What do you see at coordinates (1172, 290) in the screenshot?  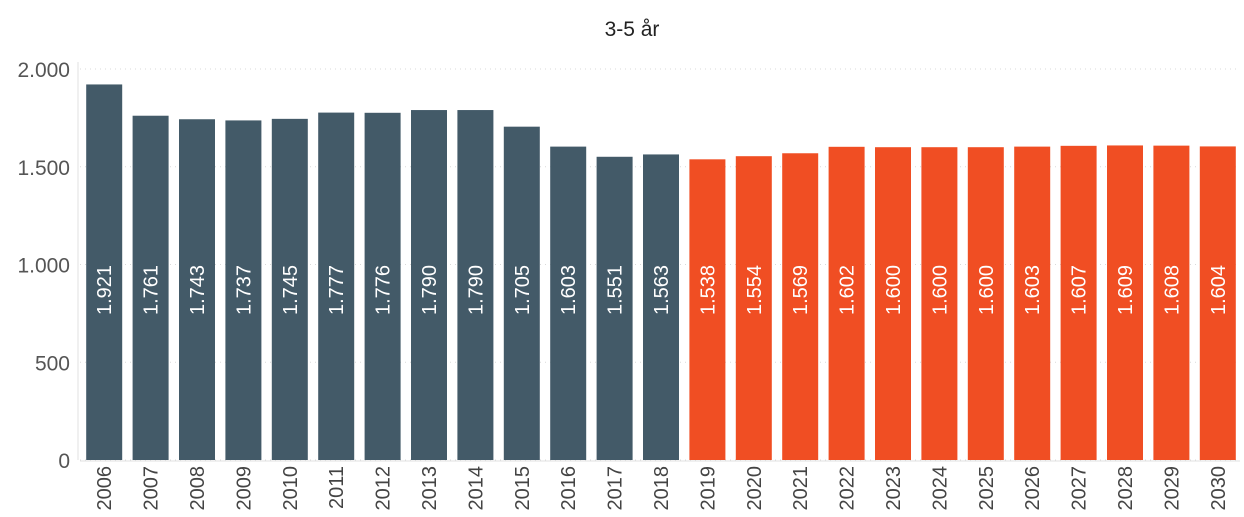 I see `bar-value-label: 1.608` at bounding box center [1172, 290].